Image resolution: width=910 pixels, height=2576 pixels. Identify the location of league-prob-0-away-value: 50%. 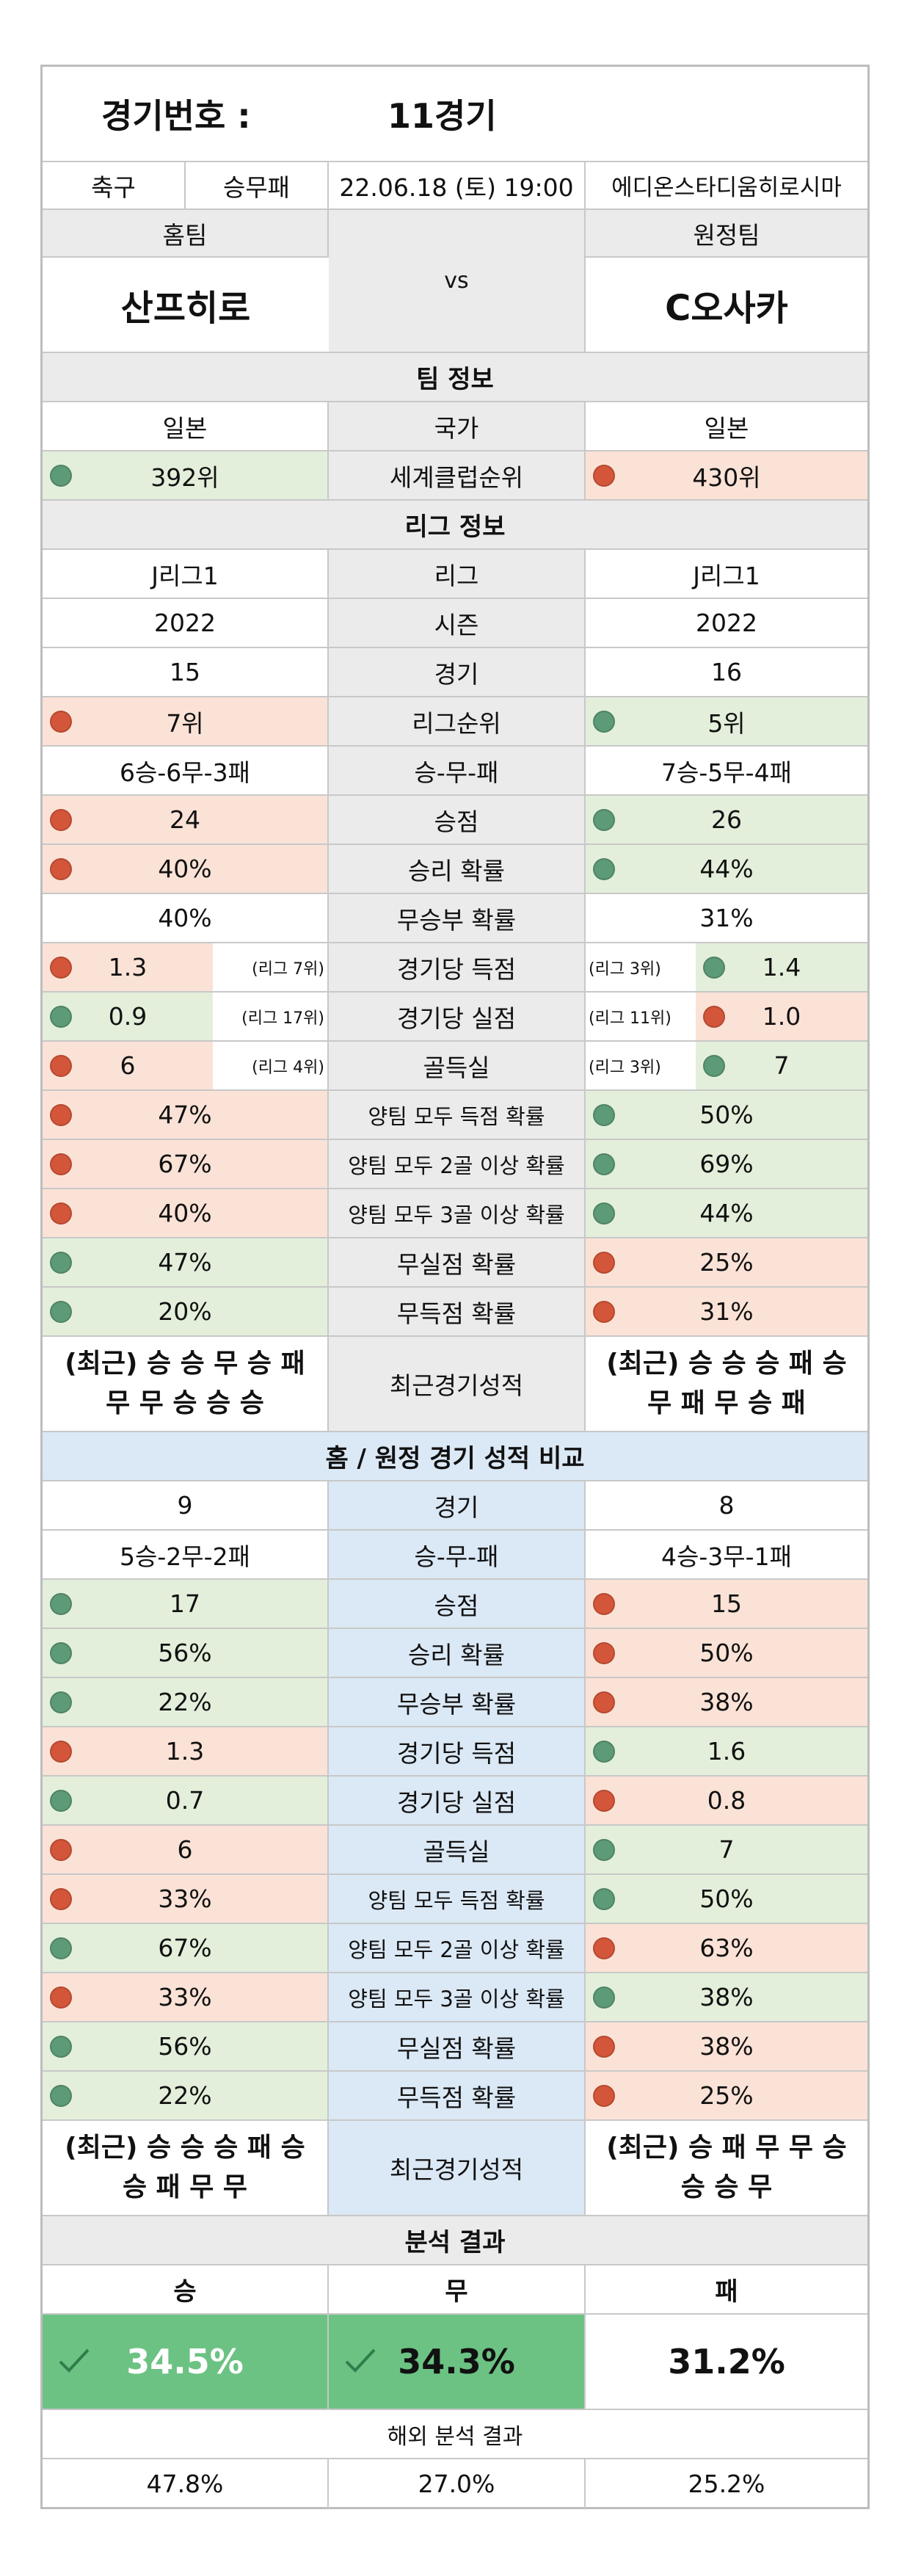
(727, 1114).